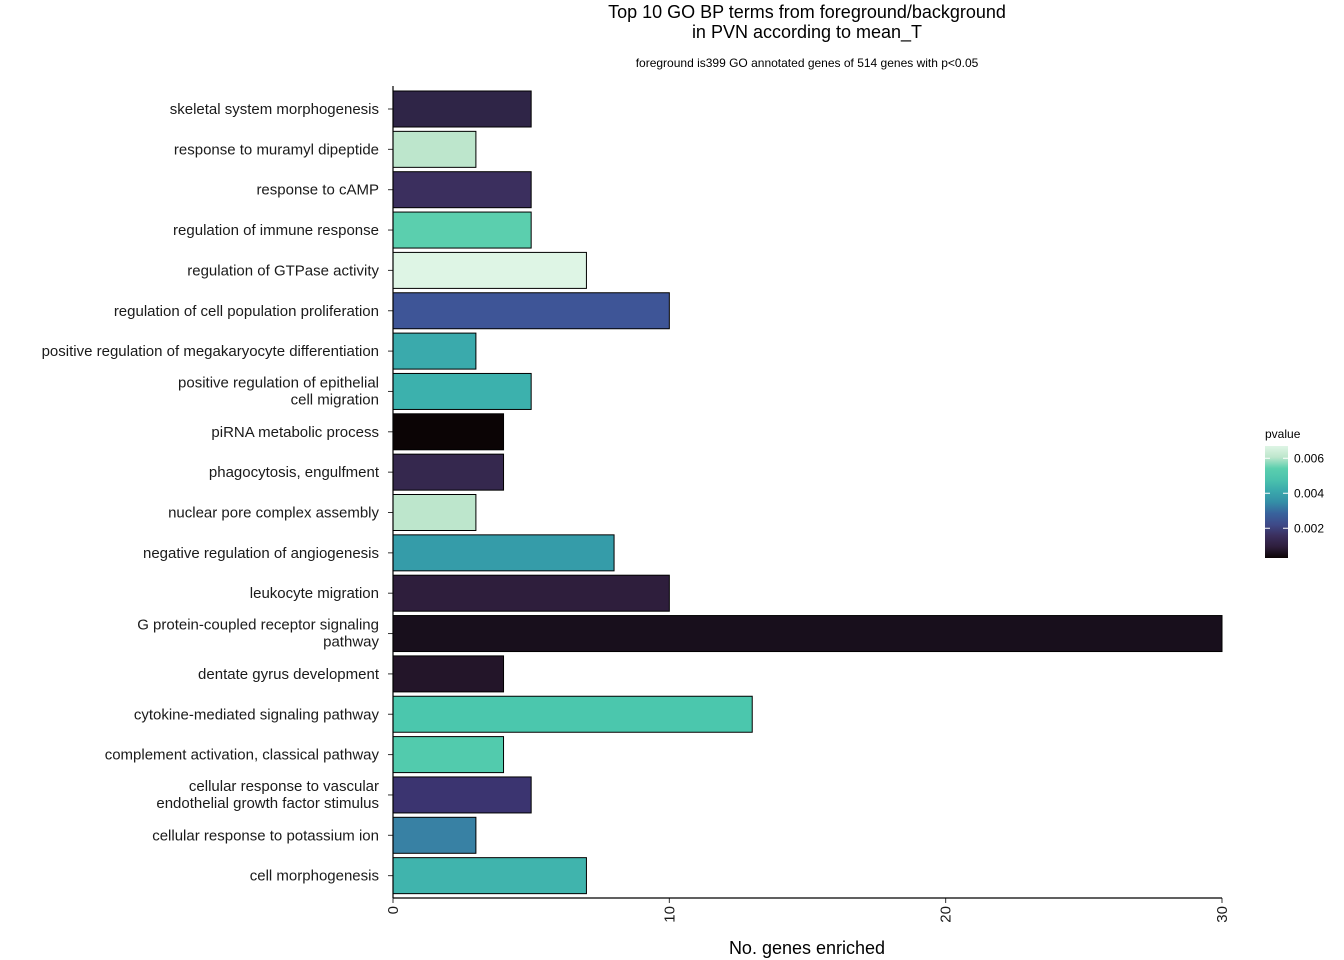  I want to click on color-legend: pvalue 0.006 0.004 0.002, so click(1294, 492).